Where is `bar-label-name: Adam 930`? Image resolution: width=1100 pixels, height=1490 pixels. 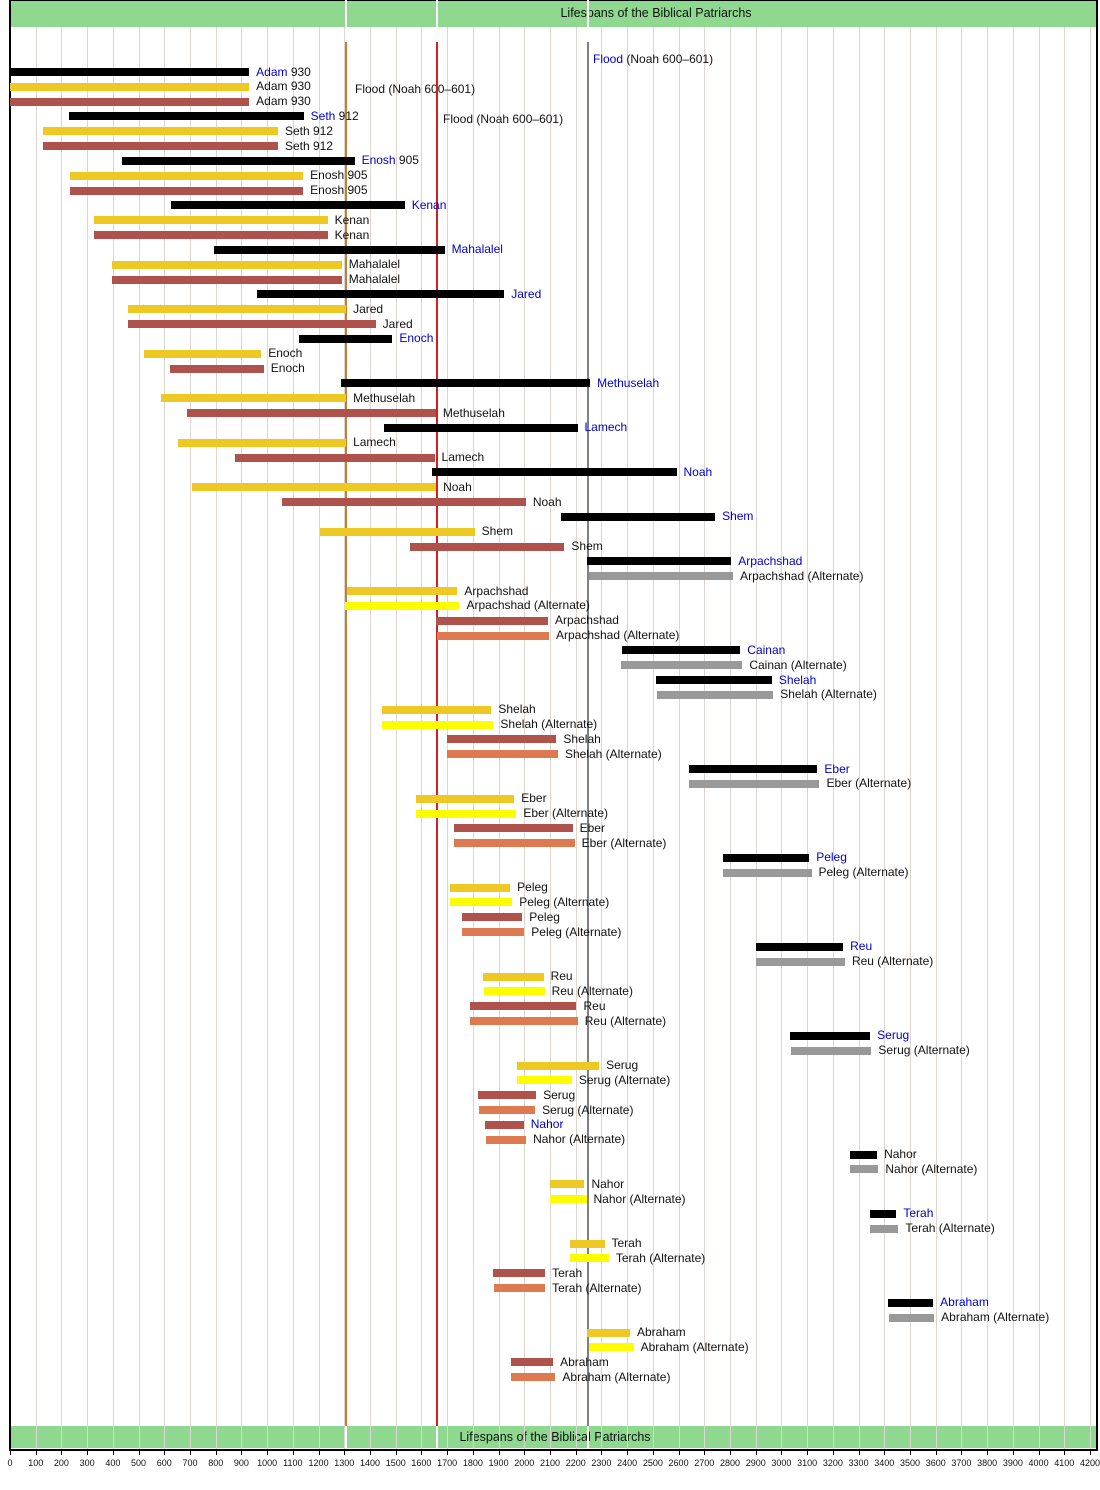 bar-label-name: Adam 930 is located at coordinates (283, 86).